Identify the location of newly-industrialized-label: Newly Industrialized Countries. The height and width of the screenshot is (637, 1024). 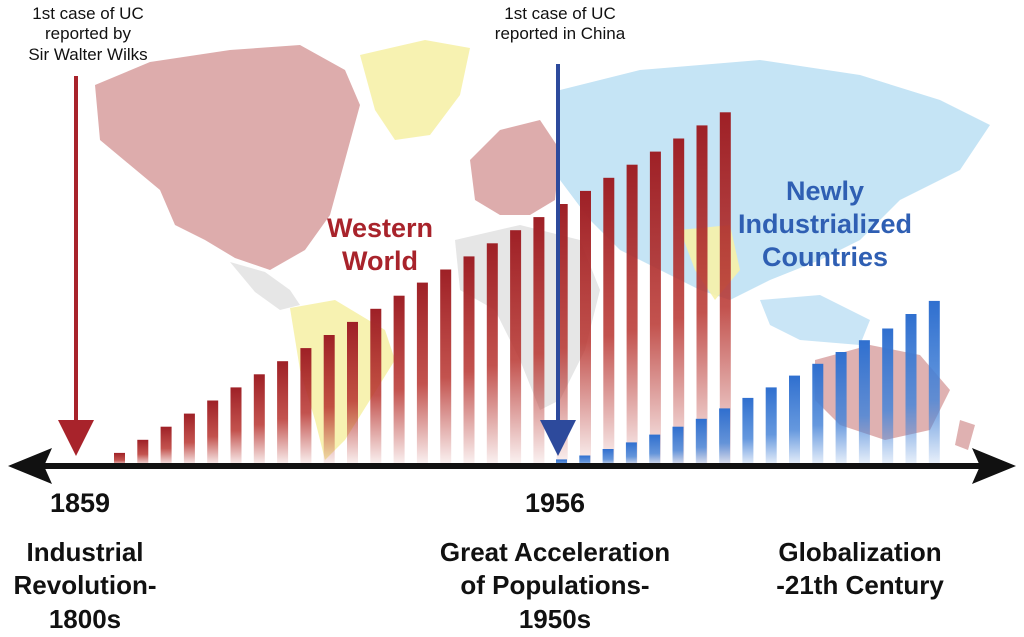
(825, 224).